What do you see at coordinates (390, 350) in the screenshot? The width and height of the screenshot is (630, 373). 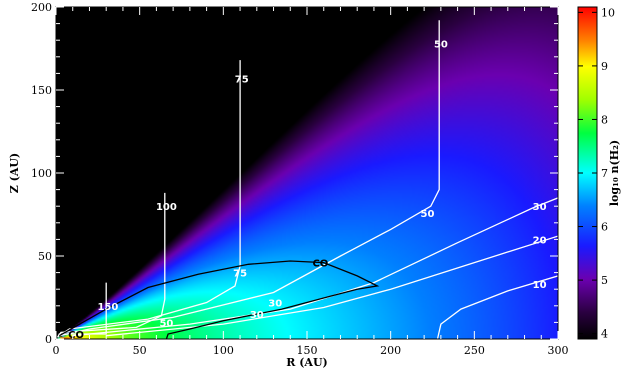 I see `x-tick-label: 200` at bounding box center [390, 350].